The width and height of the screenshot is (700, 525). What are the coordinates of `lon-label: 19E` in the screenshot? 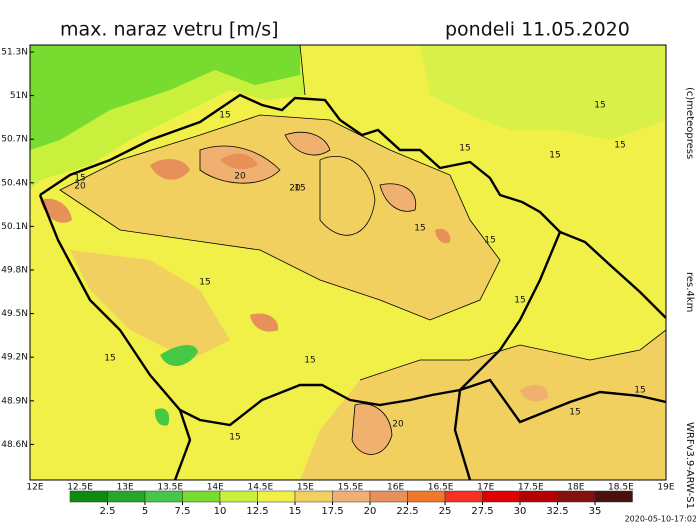 It's located at (665, 488).